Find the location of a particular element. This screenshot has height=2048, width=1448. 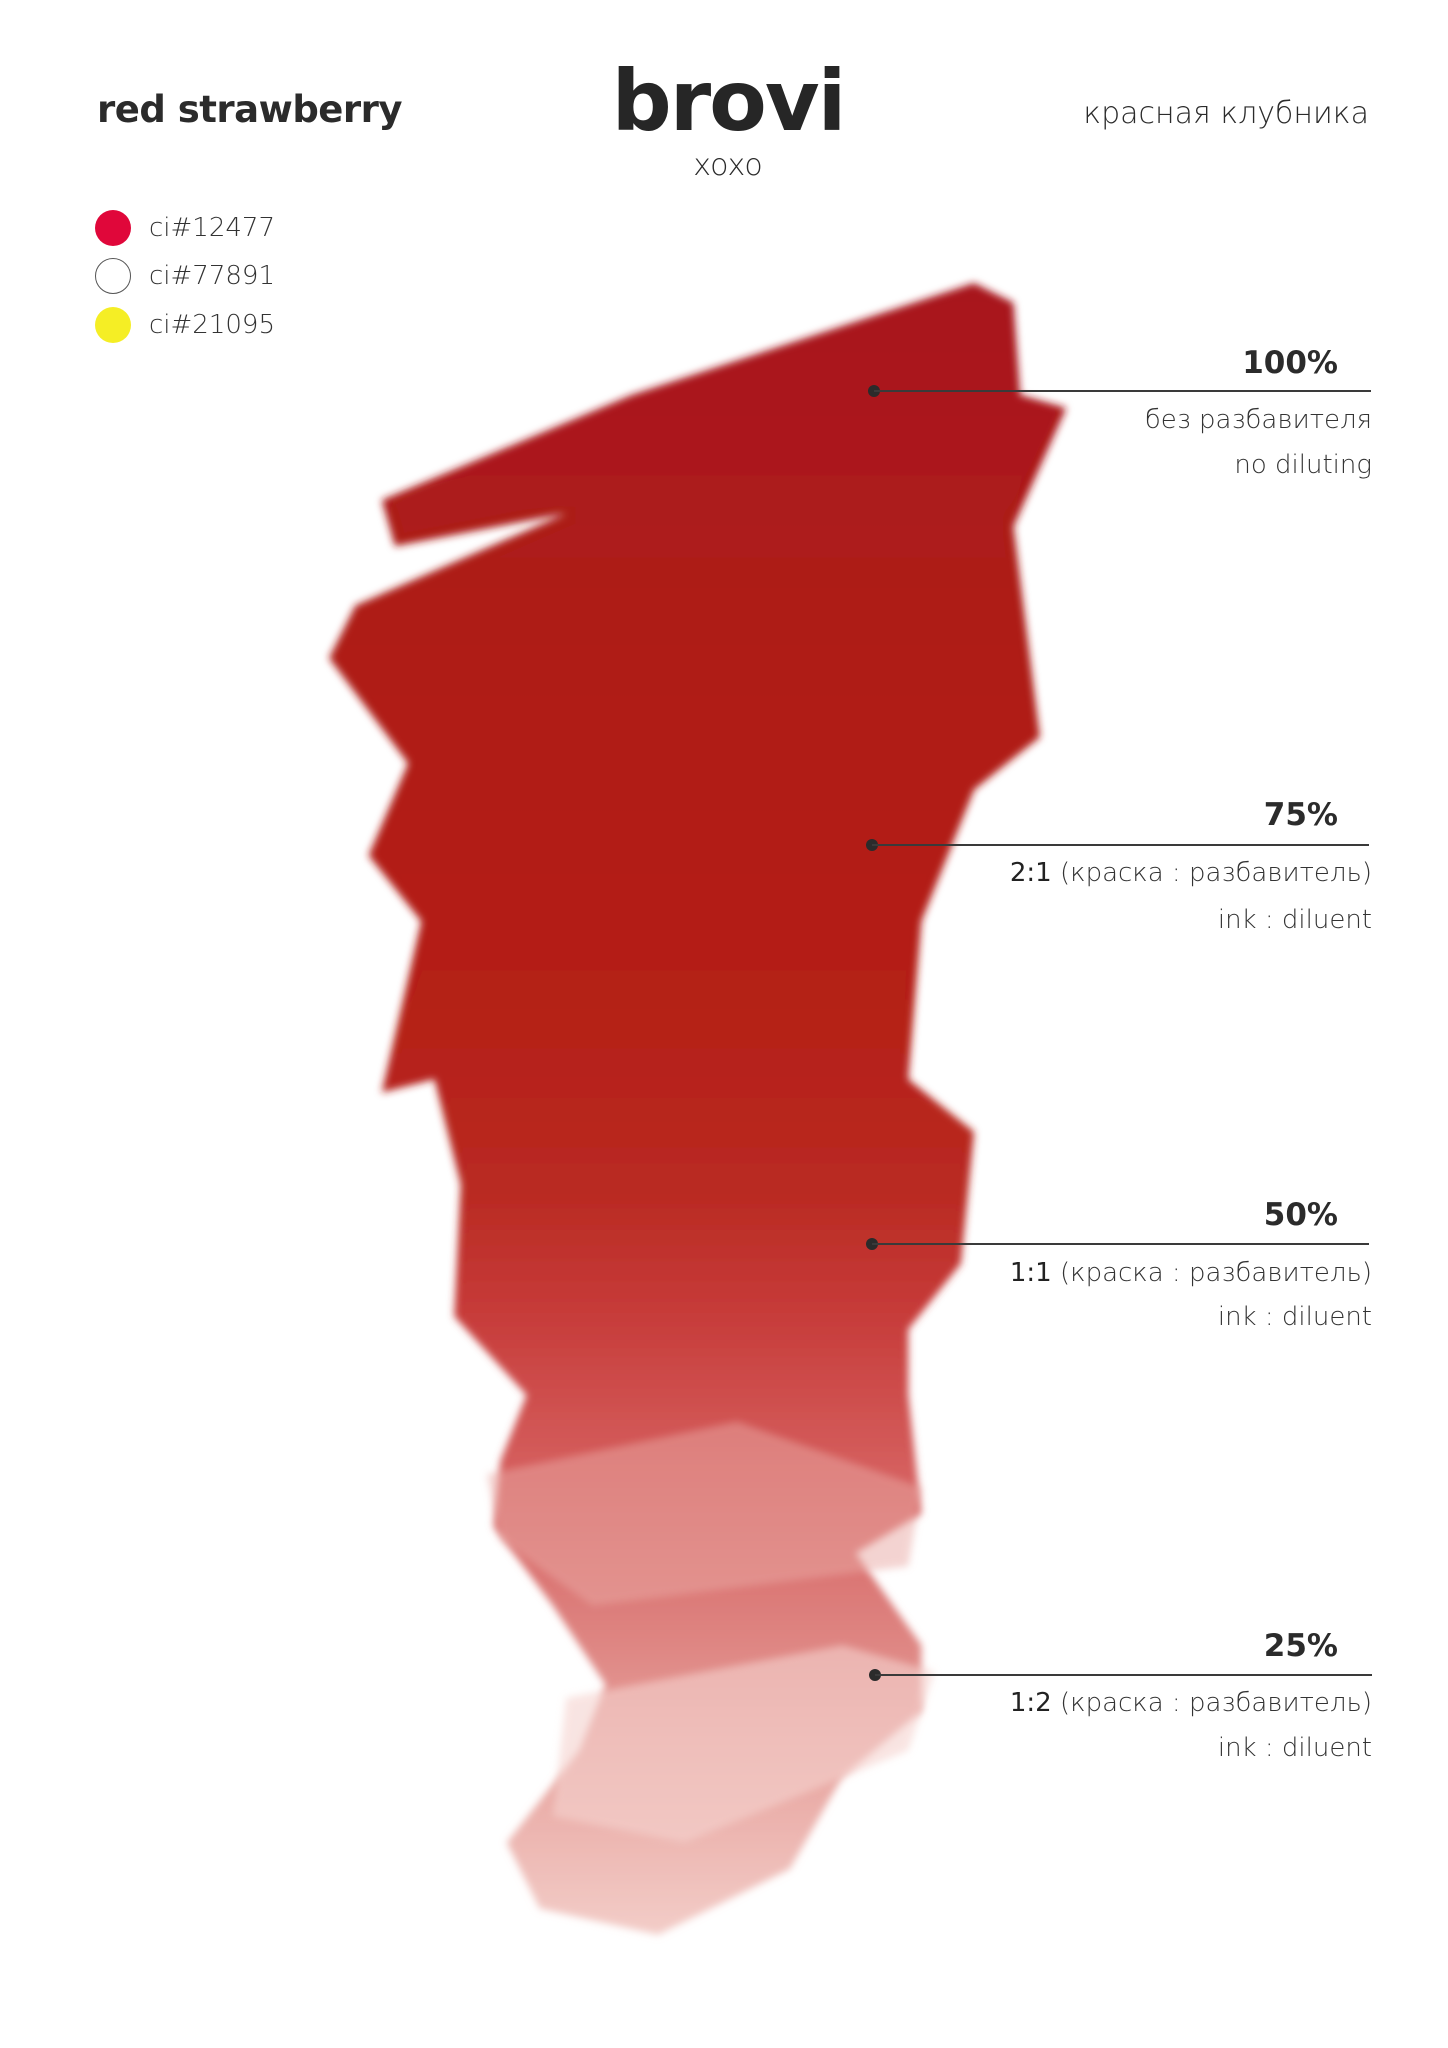

dilution-percent: 50% is located at coordinates (1300, 1215).